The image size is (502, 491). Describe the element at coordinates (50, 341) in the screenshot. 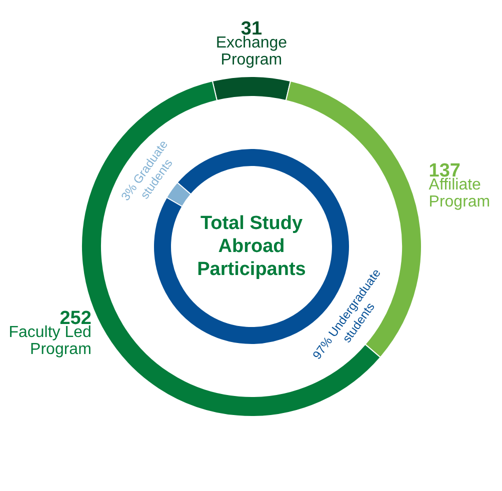

I see `slice-label: Faculty Led Program` at that location.